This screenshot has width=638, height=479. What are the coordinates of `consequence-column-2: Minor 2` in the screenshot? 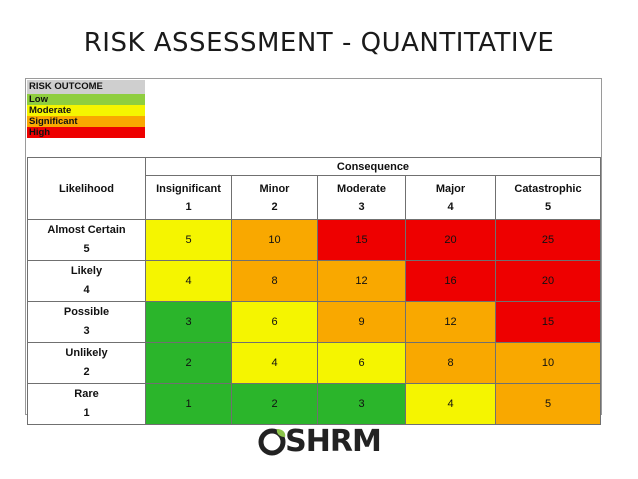 It's located at (274, 197).